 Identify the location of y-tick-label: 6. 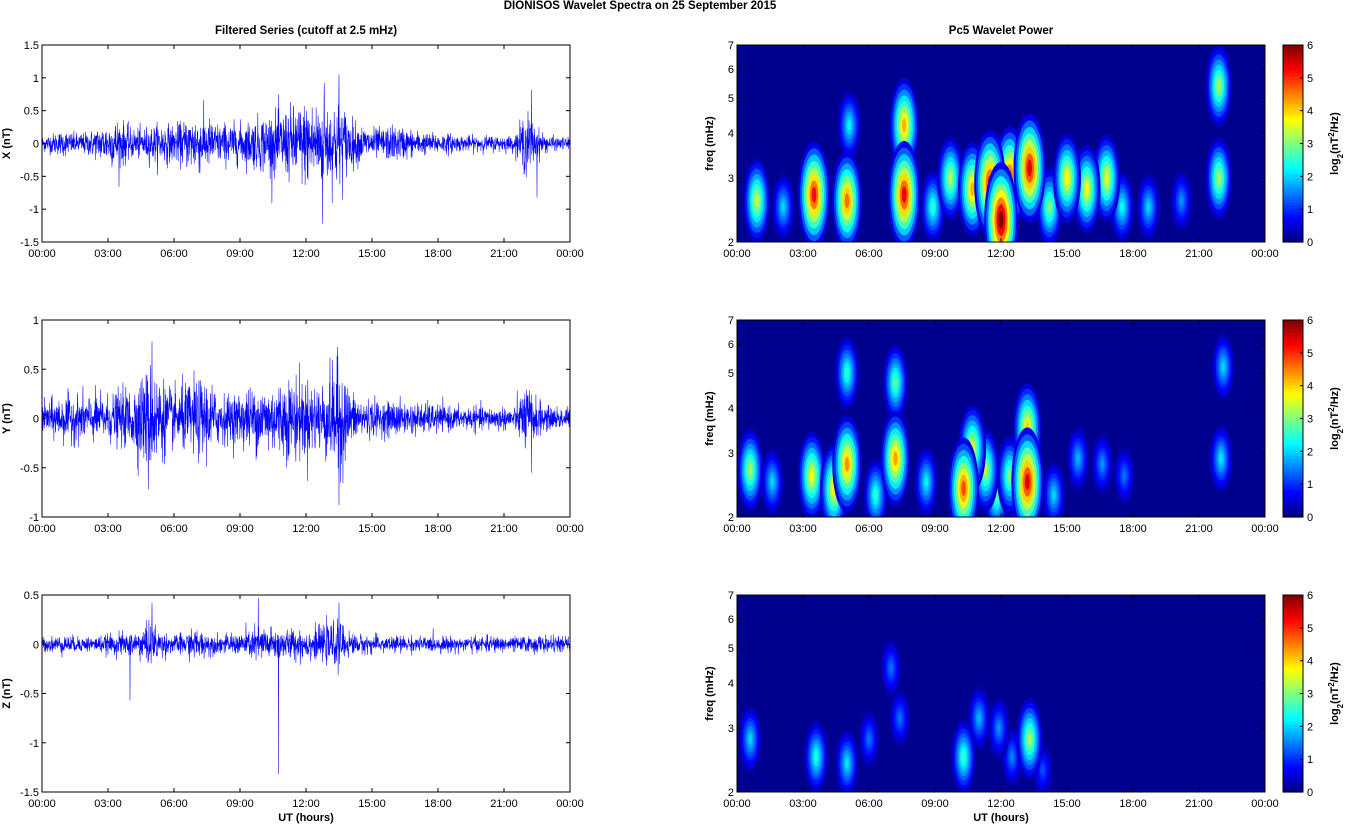
(731, 345).